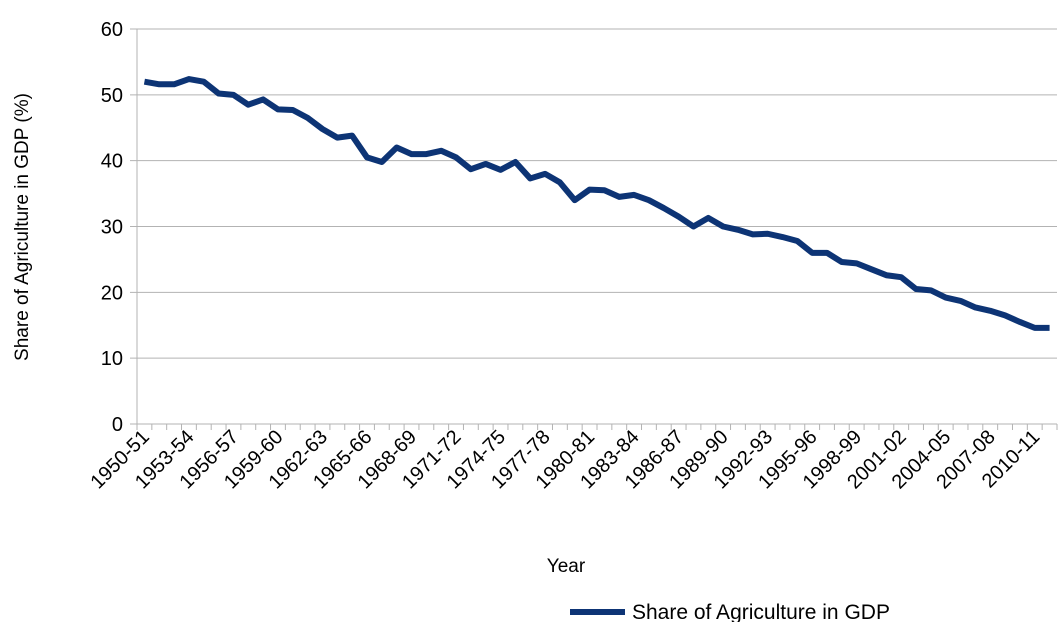 This screenshot has height=622, width=1059. Describe the element at coordinates (112, 162) in the screenshot. I see `y-tick-label: 40` at that location.